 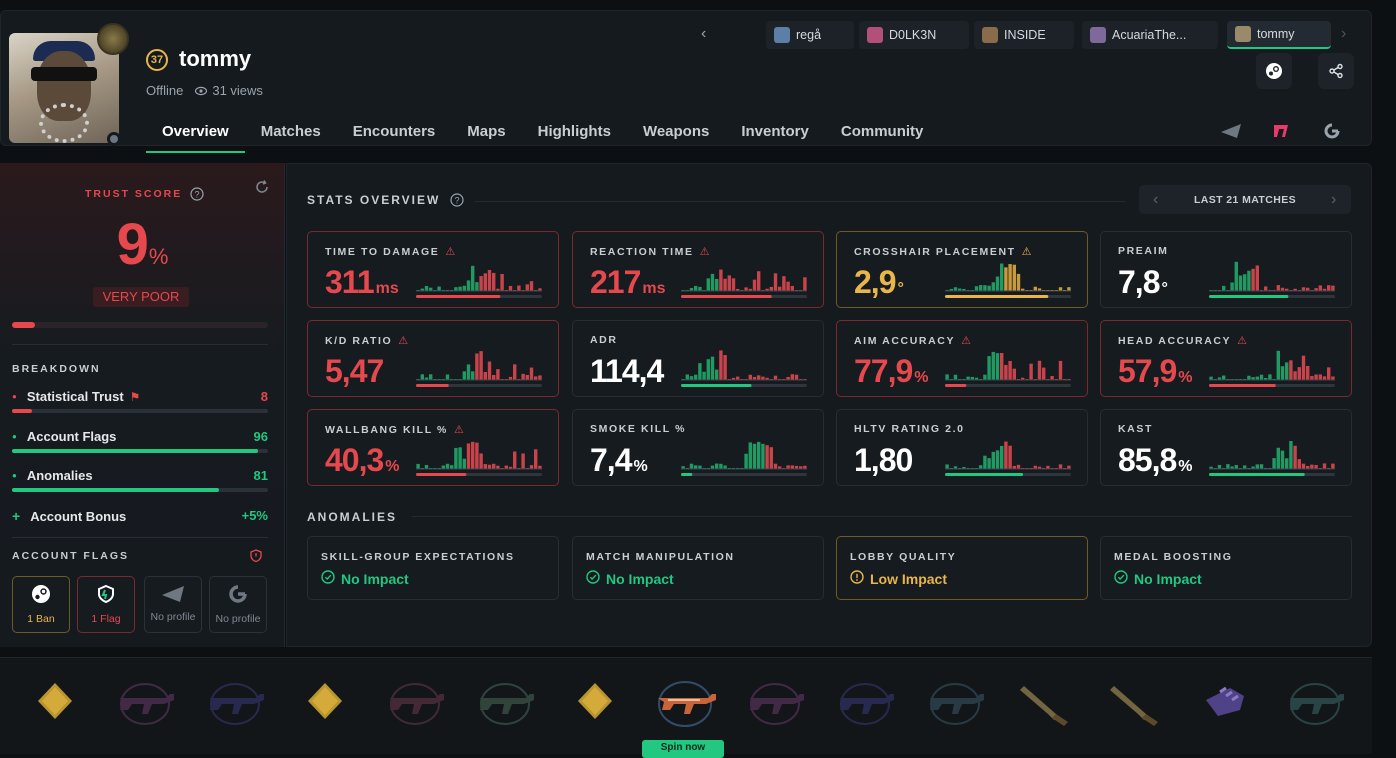 What do you see at coordinates (1225, 701) in the screenshot?
I see `gloves-icon` at bounding box center [1225, 701].